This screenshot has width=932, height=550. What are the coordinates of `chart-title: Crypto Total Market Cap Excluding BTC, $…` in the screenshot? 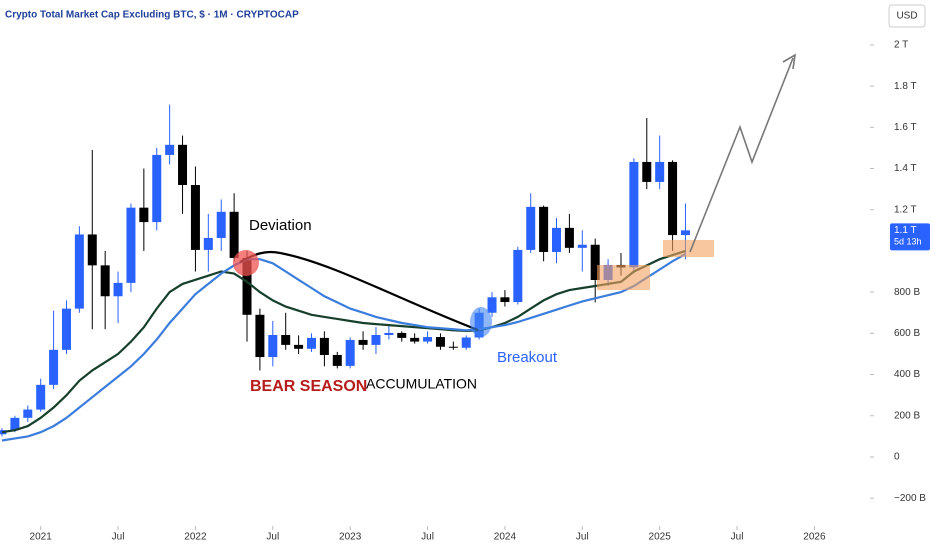 It's located at (152, 15).